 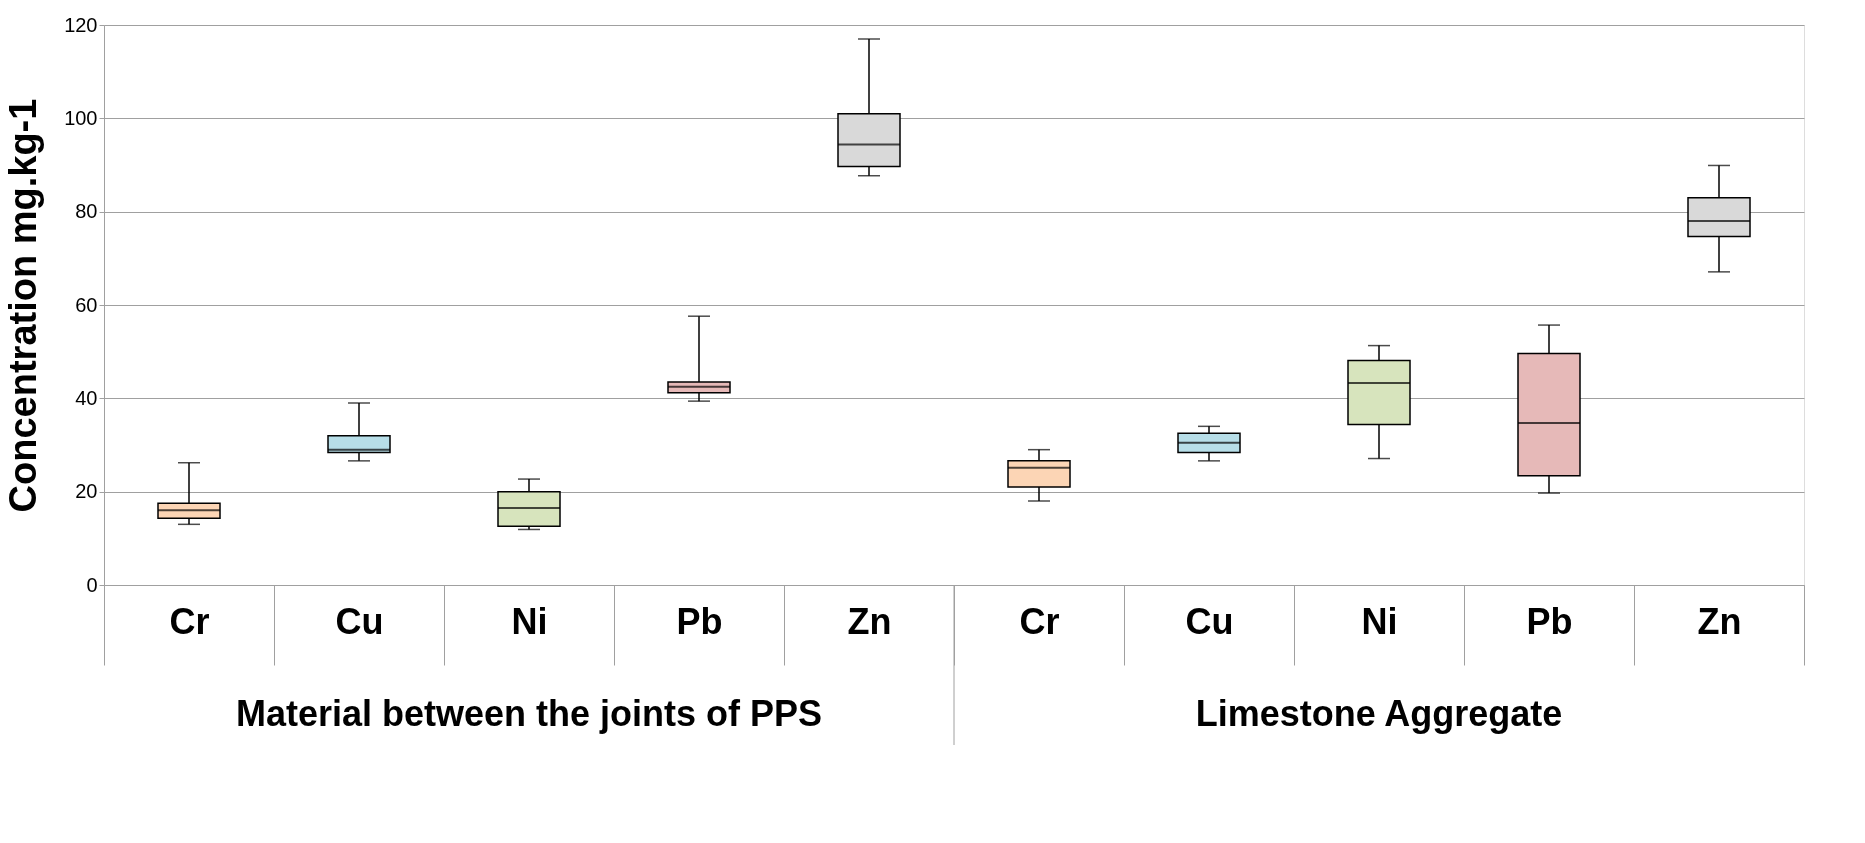 What do you see at coordinates (81, 24) in the screenshot?
I see `y-tick-label: 120` at bounding box center [81, 24].